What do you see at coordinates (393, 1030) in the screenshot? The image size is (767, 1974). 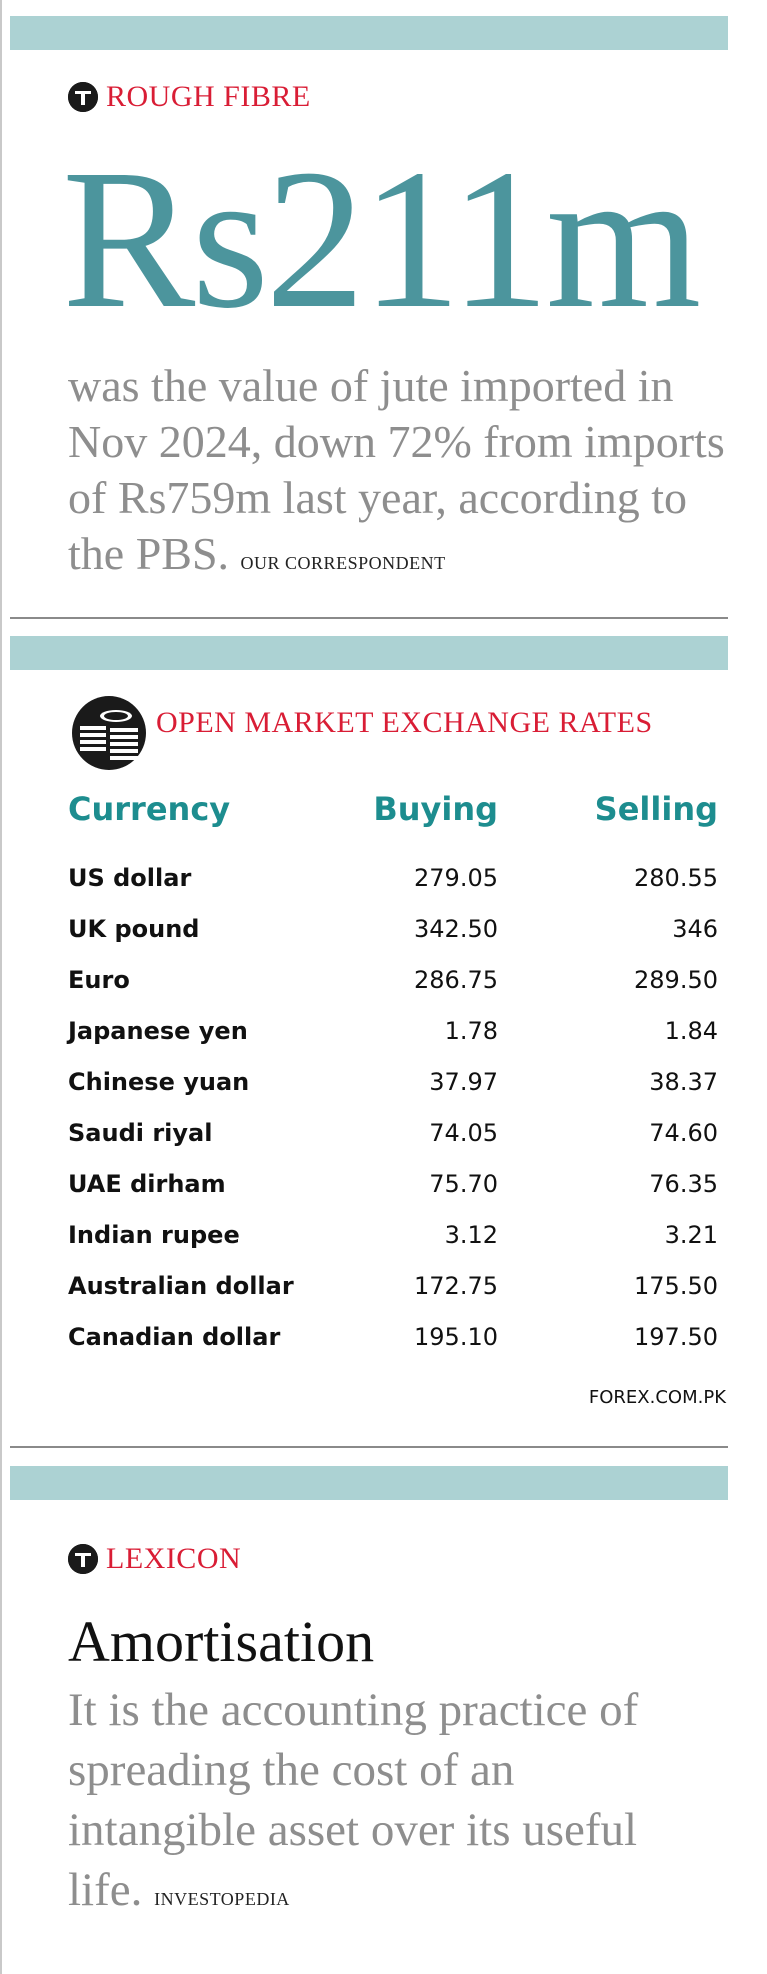 I see `table-row: Japanese yen 1.78 1.84` at bounding box center [393, 1030].